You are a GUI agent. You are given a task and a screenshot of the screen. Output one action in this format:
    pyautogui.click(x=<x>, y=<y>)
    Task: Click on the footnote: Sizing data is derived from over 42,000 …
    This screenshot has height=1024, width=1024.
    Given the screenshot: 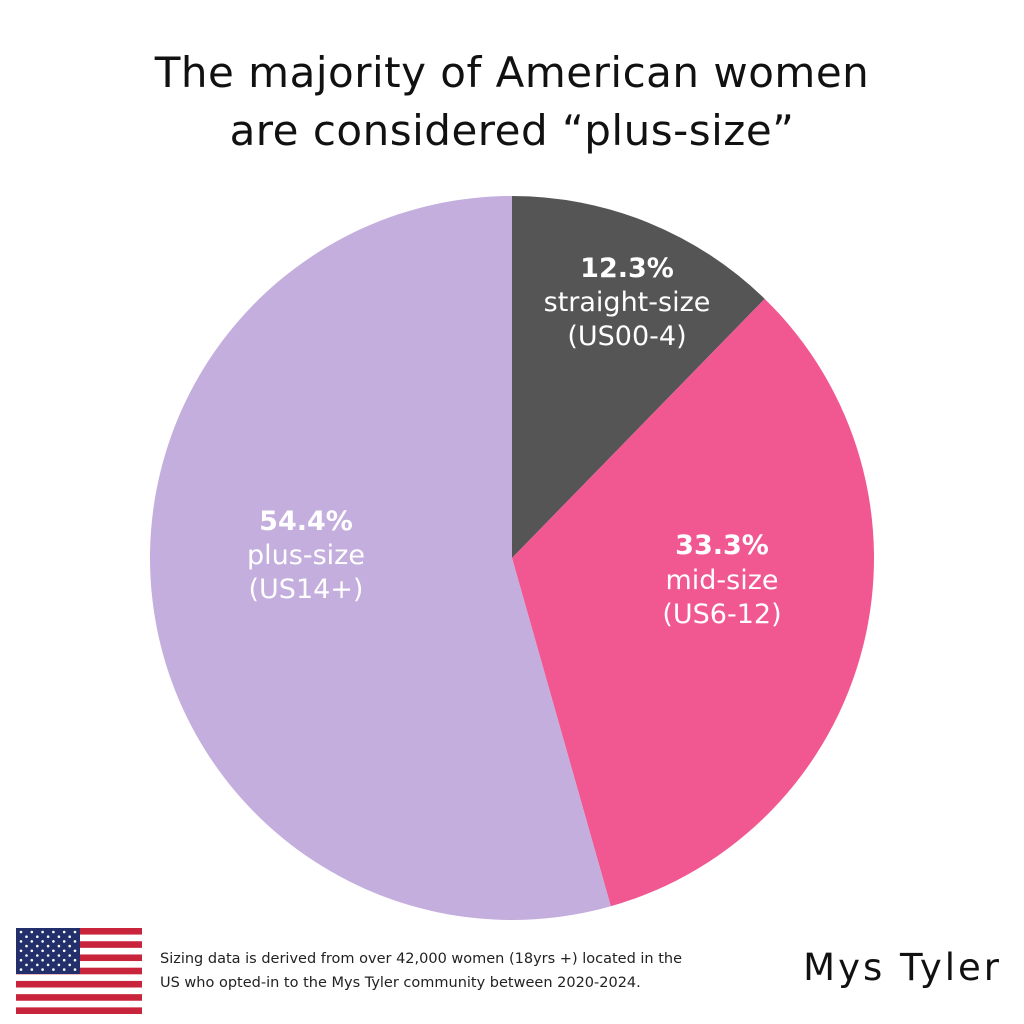 What is the action you would take?
    pyautogui.click(x=460, y=971)
    